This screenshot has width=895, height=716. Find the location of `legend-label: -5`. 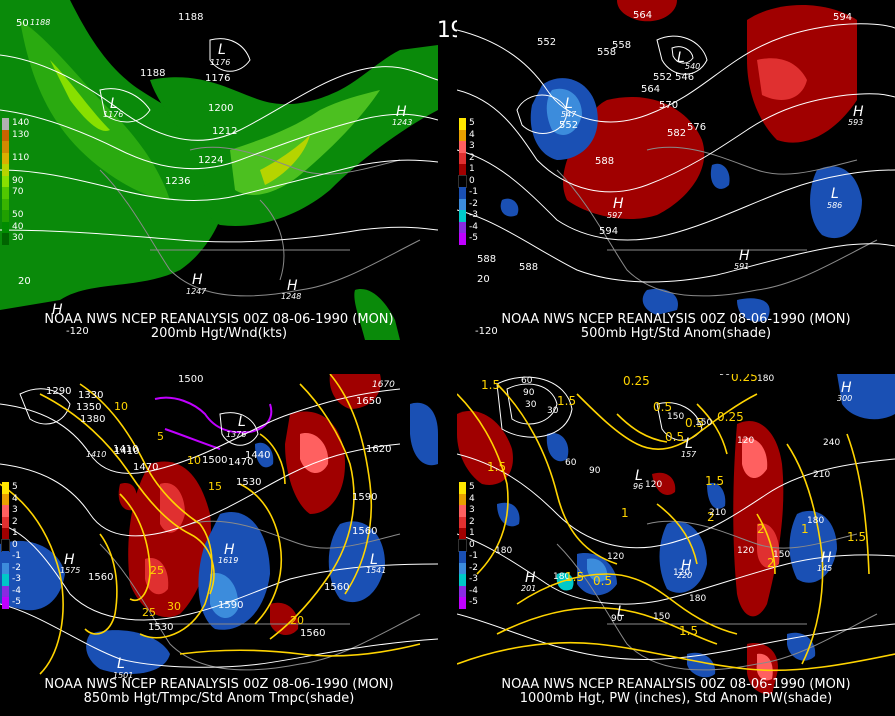

legend-label: -5 is located at coordinates (16, 602).